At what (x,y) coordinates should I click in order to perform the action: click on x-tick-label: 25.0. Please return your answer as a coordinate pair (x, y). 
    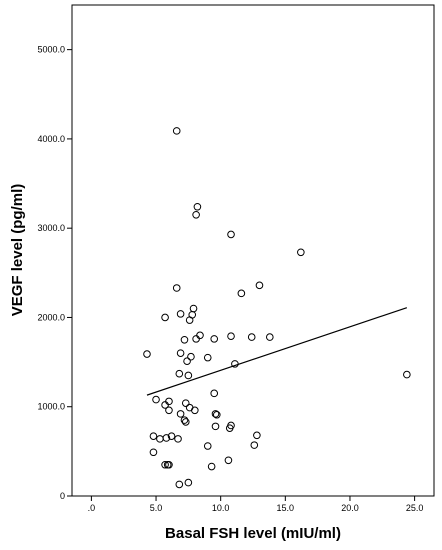
    Looking at the image, I should click on (415, 508).